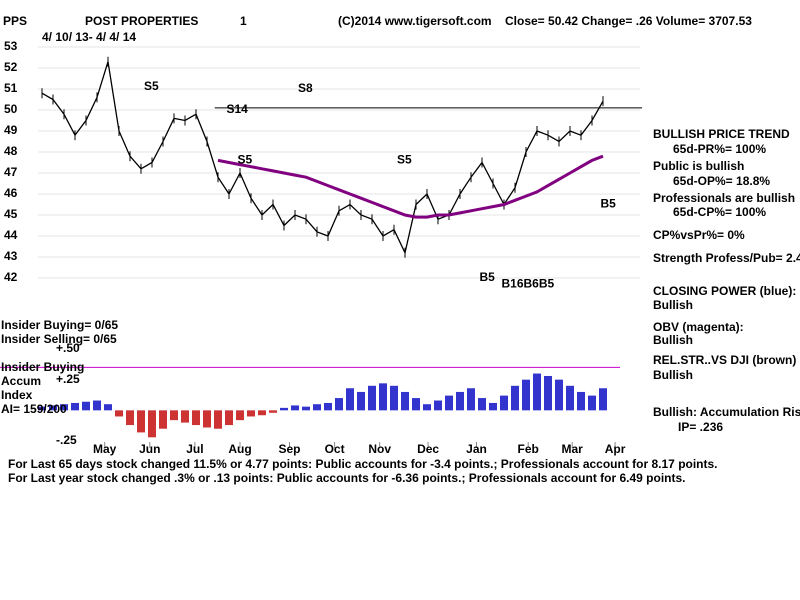 This screenshot has width=800, height=600. I want to click on right-note: REL.STR..VS DJI (brown), so click(724, 360).